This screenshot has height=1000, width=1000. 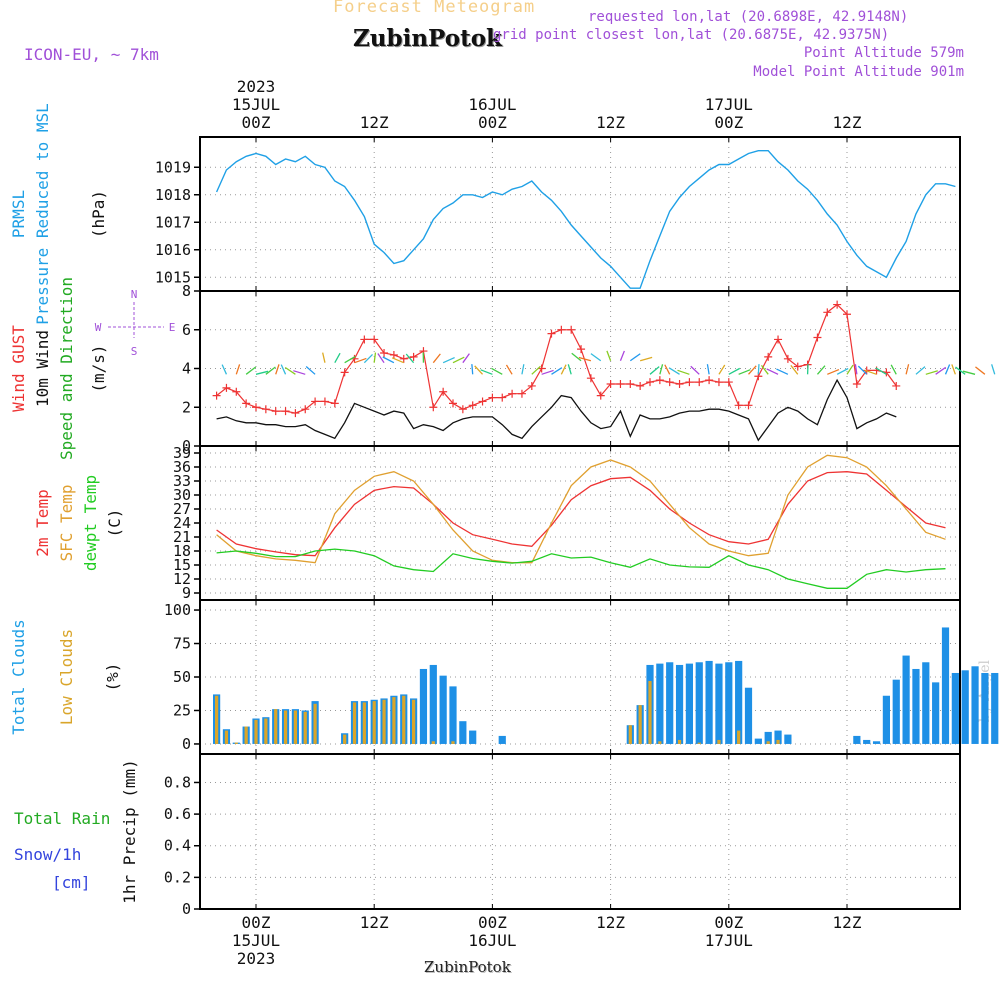 I want to click on y-tick-label: 0.8, so click(x=177, y=782).